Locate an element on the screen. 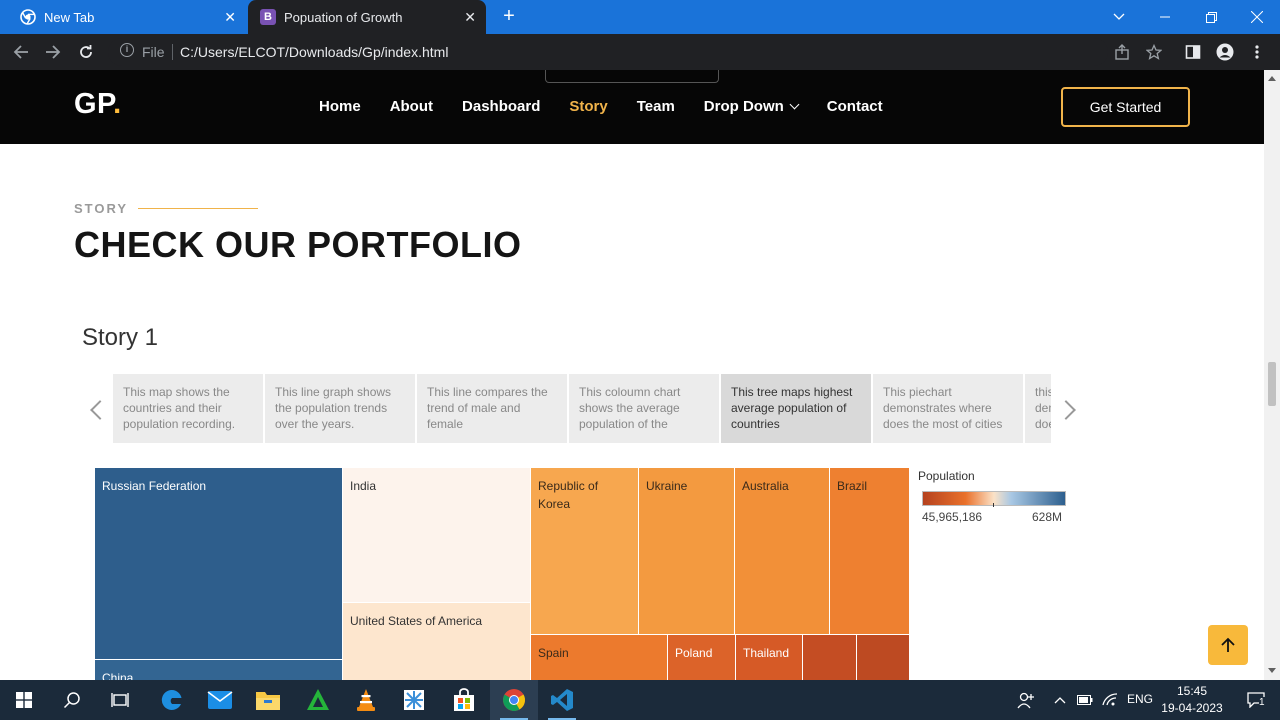 The width and height of the screenshot is (1280, 720). share-icon is located at coordinates (1122, 52).